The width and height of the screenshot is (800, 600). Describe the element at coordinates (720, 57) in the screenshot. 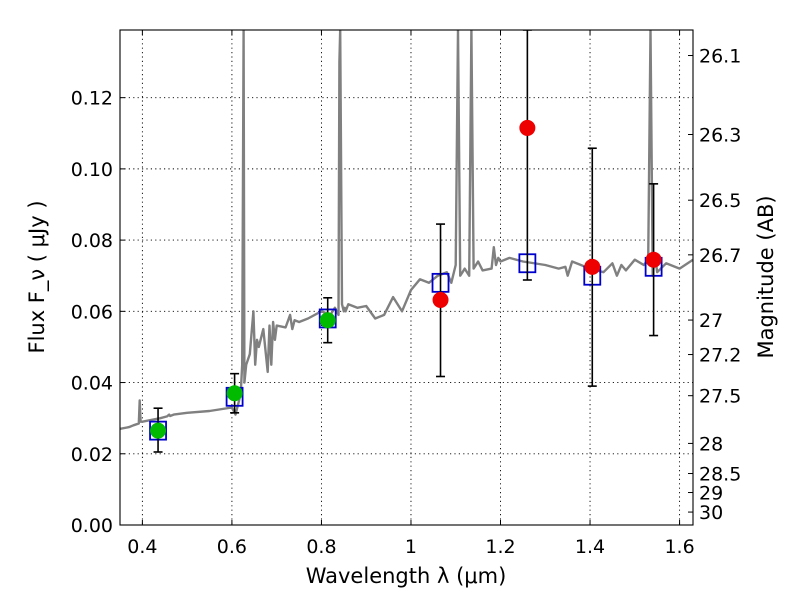

I see `mag-tick-label: 26.1` at that location.